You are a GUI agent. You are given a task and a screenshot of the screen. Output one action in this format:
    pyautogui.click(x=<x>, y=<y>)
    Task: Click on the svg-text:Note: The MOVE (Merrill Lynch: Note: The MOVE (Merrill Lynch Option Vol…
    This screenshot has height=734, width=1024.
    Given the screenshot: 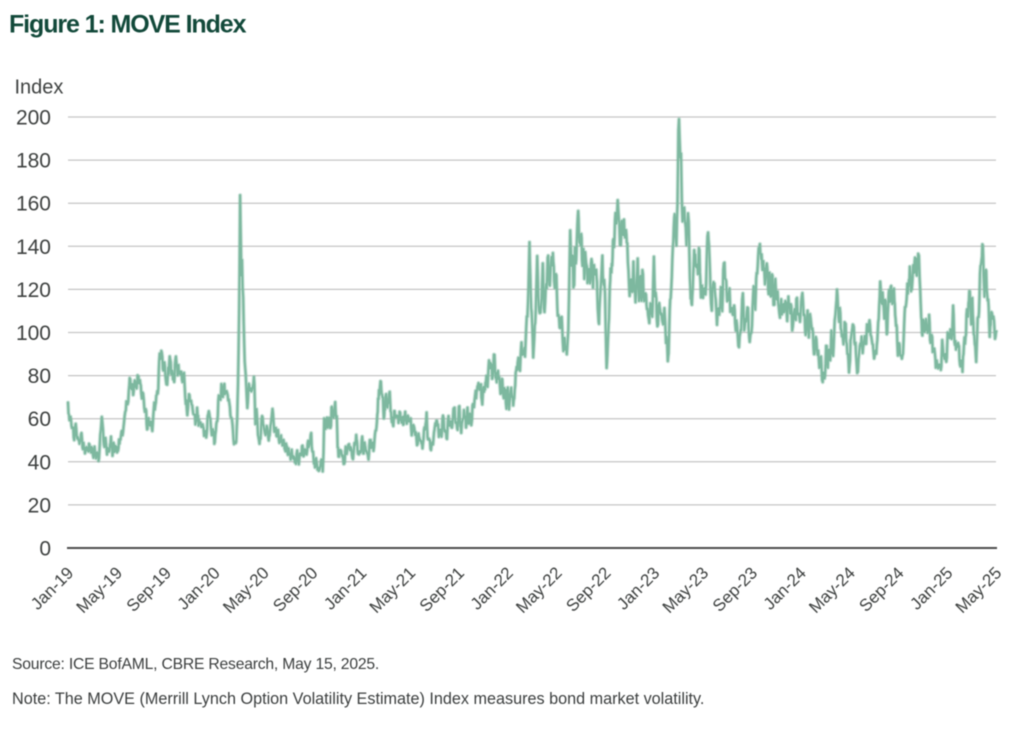 What is the action you would take?
    pyautogui.click(x=358, y=699)
    